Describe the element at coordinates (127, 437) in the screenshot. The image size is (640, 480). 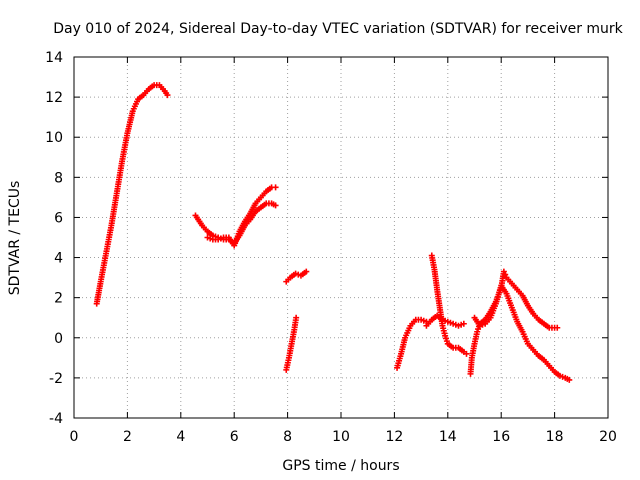
I see `x-tick-label: 2` at that location.